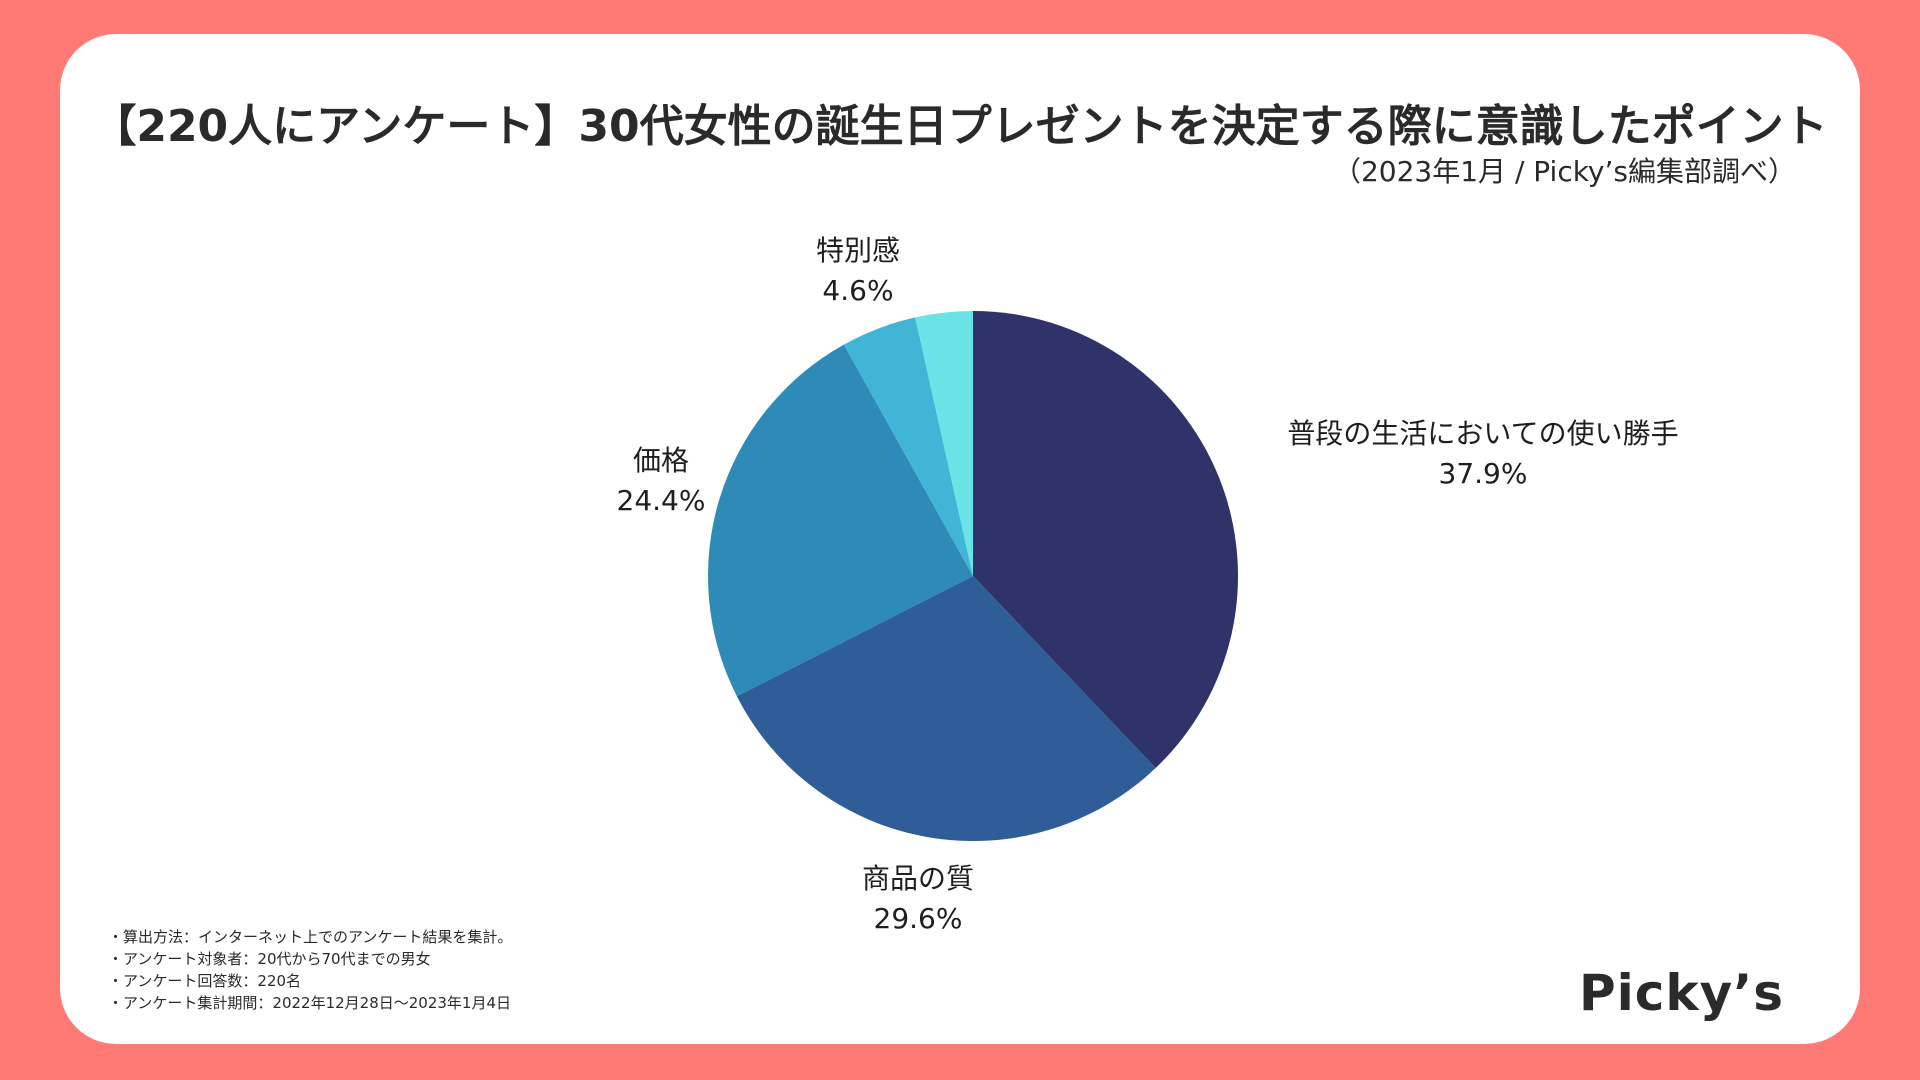  I want to click on note-period: ・アンケート集計期間：2022年12月28日〜2023年1月4日, so click(310, 1003).